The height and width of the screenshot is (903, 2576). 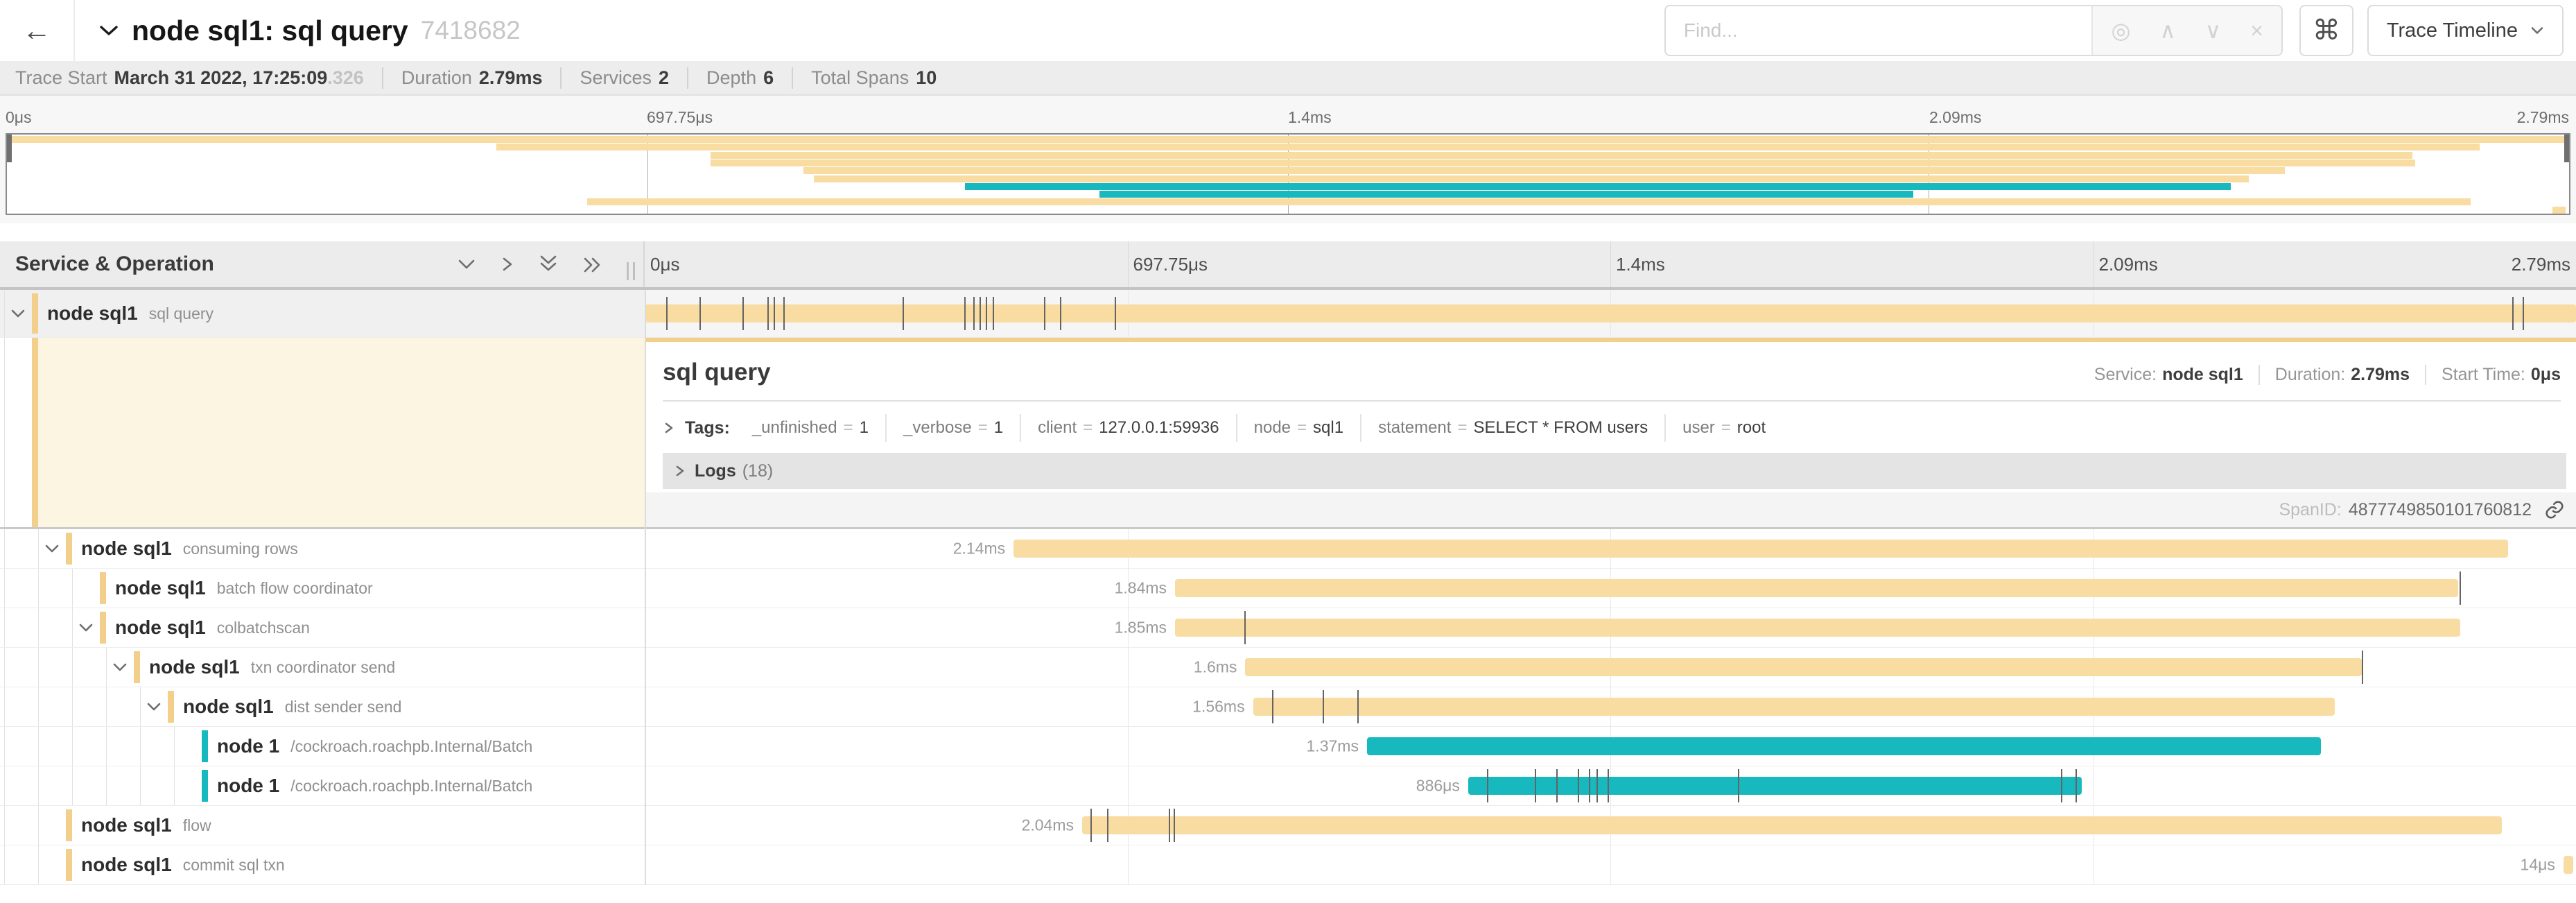 I want to click on span-tree-cell: node sql1 flow, so click(x=322, y=825).